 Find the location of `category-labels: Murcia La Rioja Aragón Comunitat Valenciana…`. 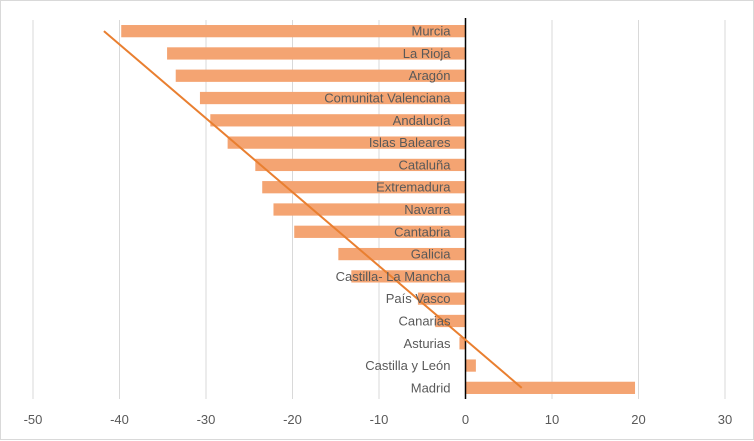

category-labels: Murcia La Rioja Aragón Comunitat Valenciana… is located at coordinates (387, 210).